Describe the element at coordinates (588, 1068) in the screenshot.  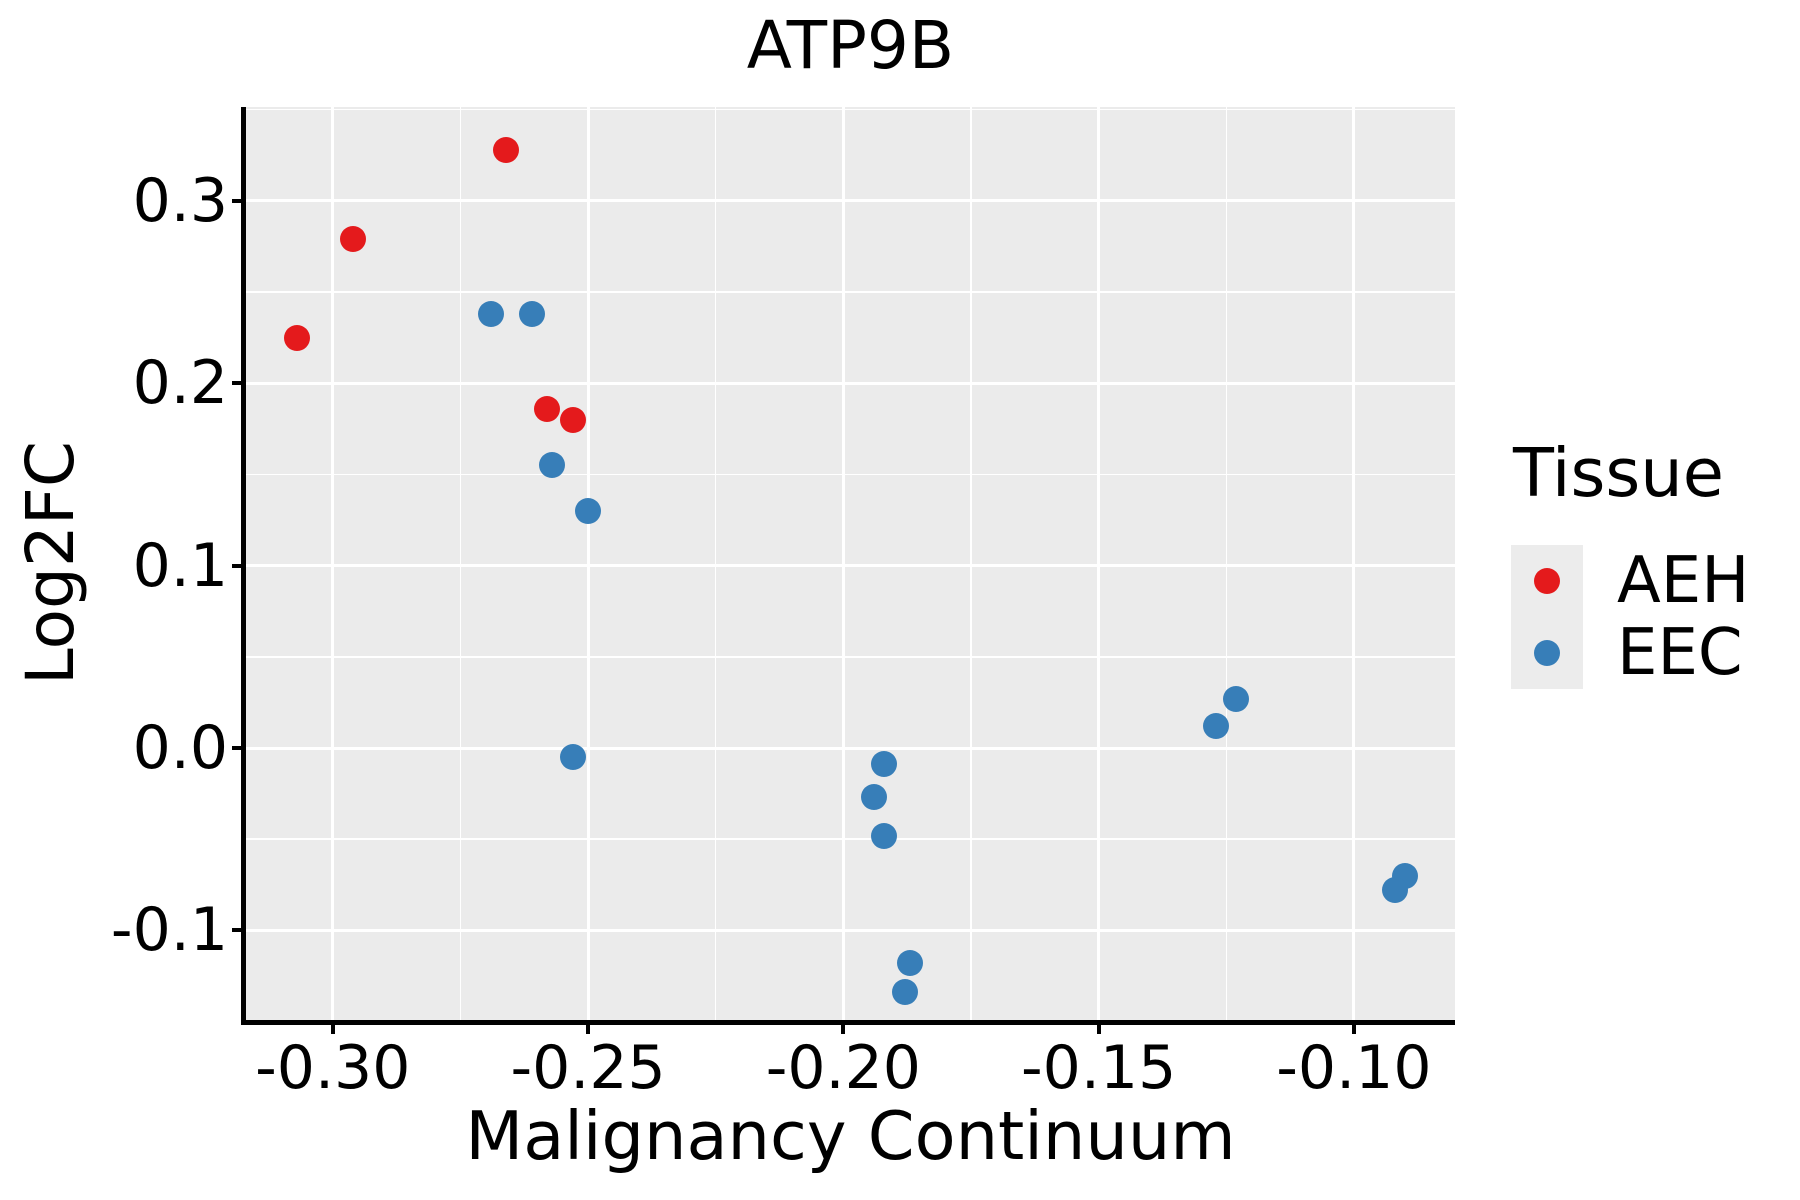
I see `x-tick-label: -0.25` at that location.